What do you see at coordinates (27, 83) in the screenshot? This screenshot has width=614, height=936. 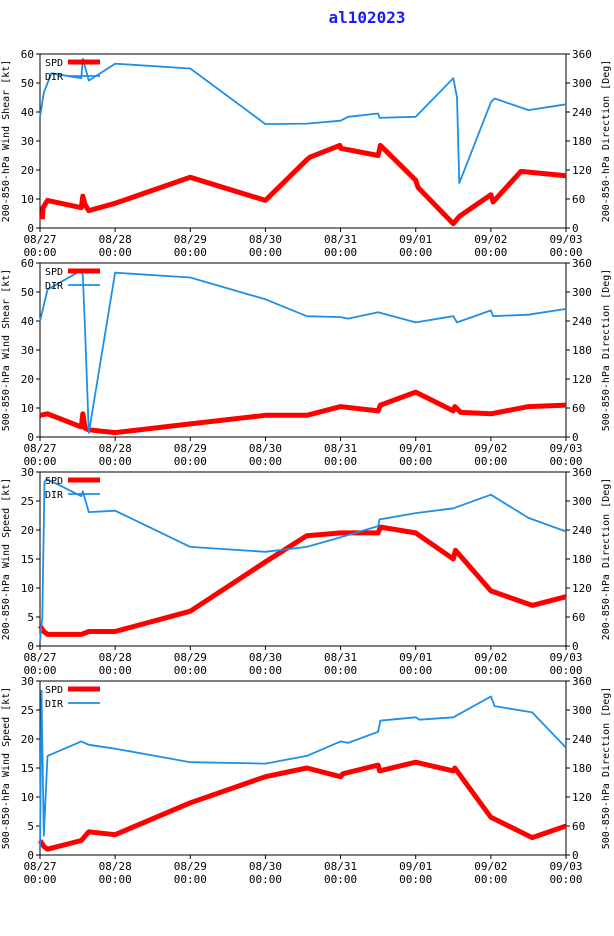 I see `y-left-tick-label: 50` at bounding box center [27, 83].